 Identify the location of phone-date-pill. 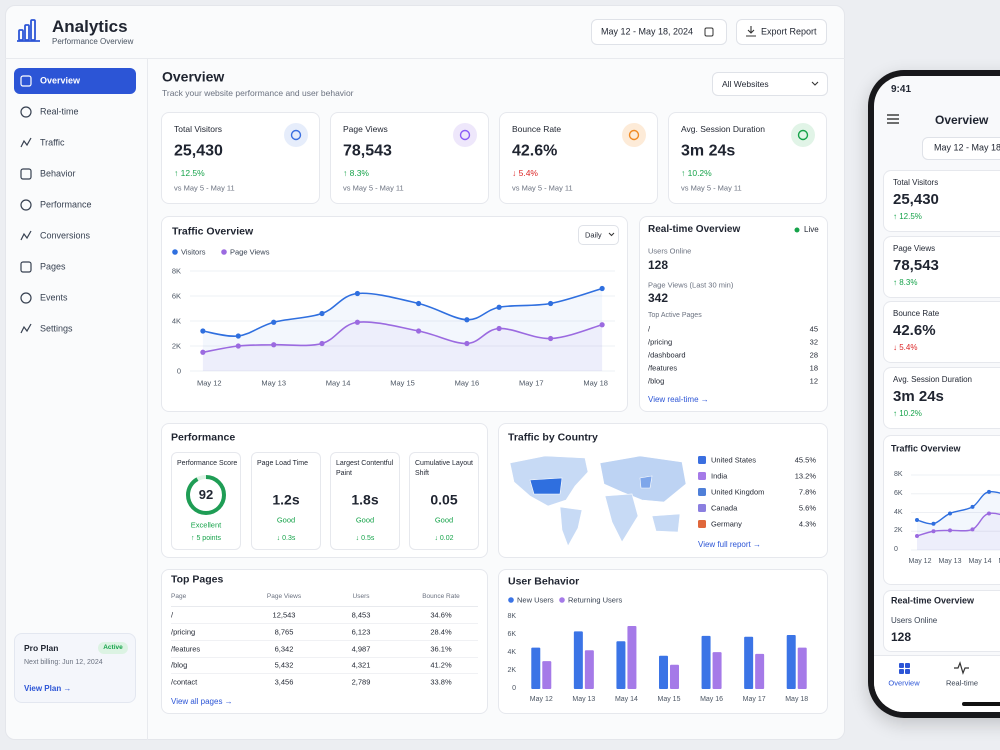
(961, 148).